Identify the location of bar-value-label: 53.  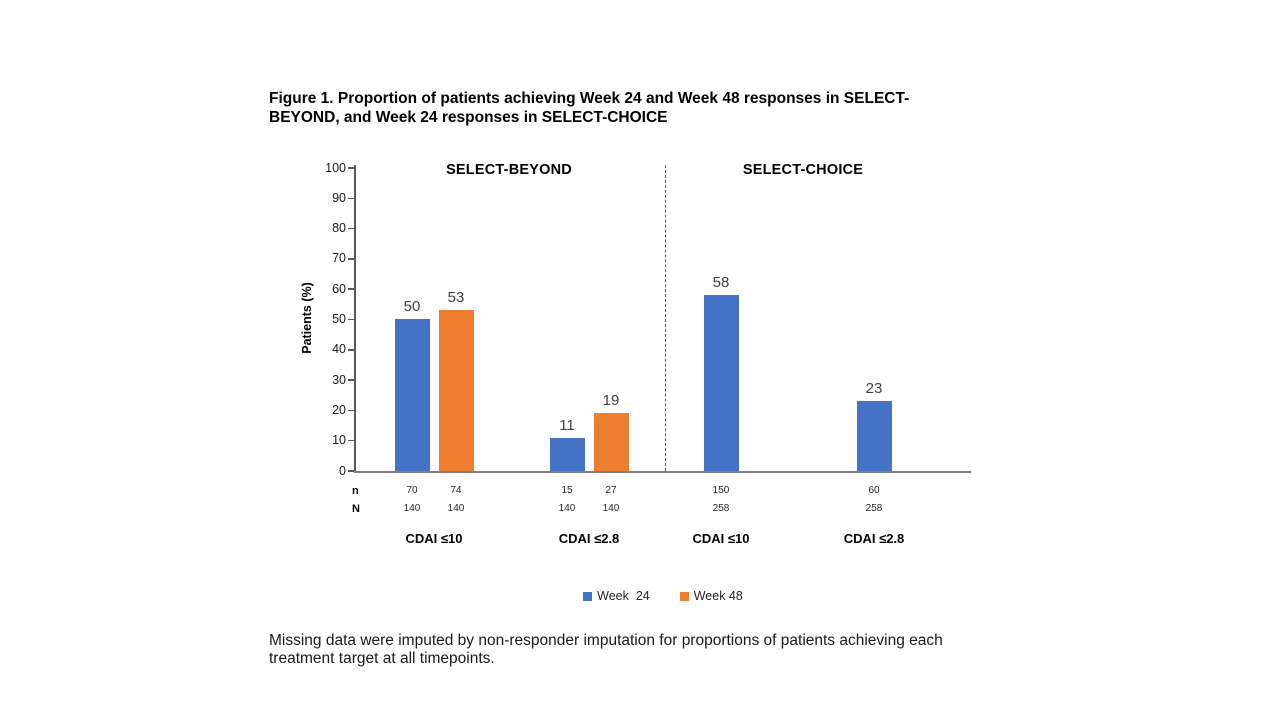
(456, 297).